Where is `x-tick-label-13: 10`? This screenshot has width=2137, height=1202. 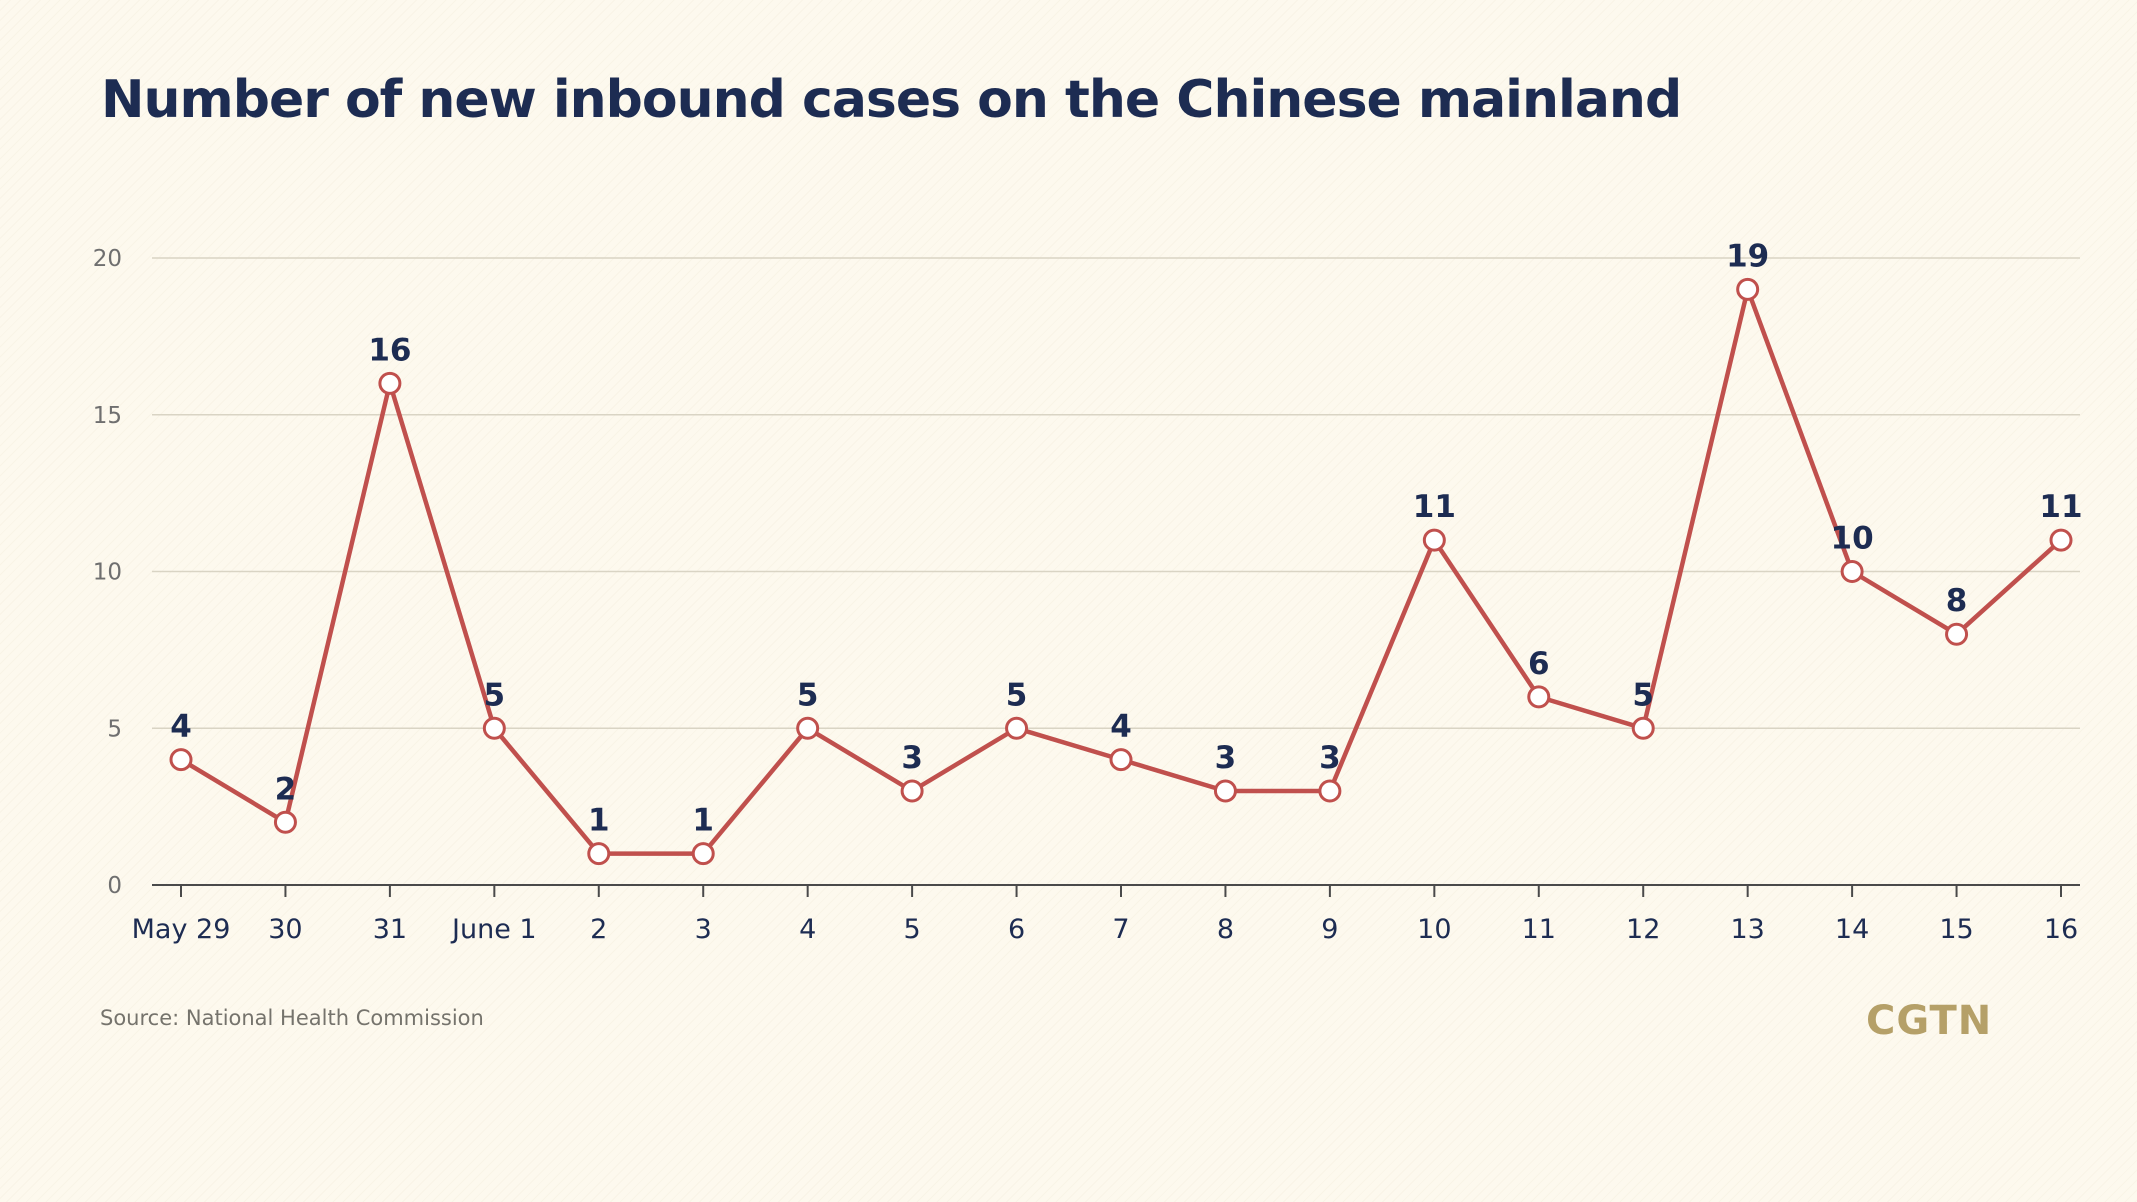 x-tick-label-13: 10 is located at coordinates (1434, 929).